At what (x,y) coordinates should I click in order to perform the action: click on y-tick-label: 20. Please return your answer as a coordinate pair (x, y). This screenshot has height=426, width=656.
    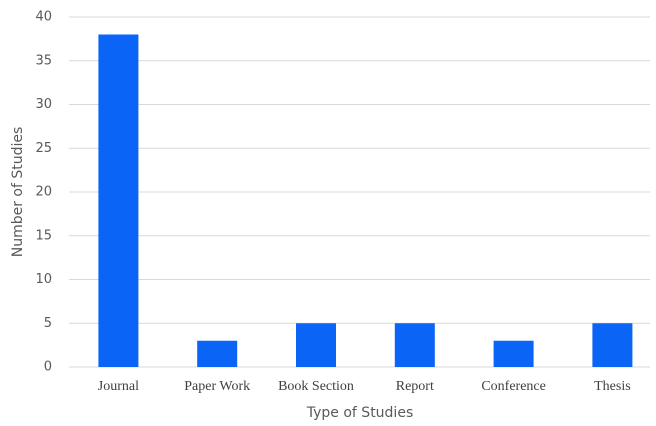
    Looking at the image, I should click on (43, 192).